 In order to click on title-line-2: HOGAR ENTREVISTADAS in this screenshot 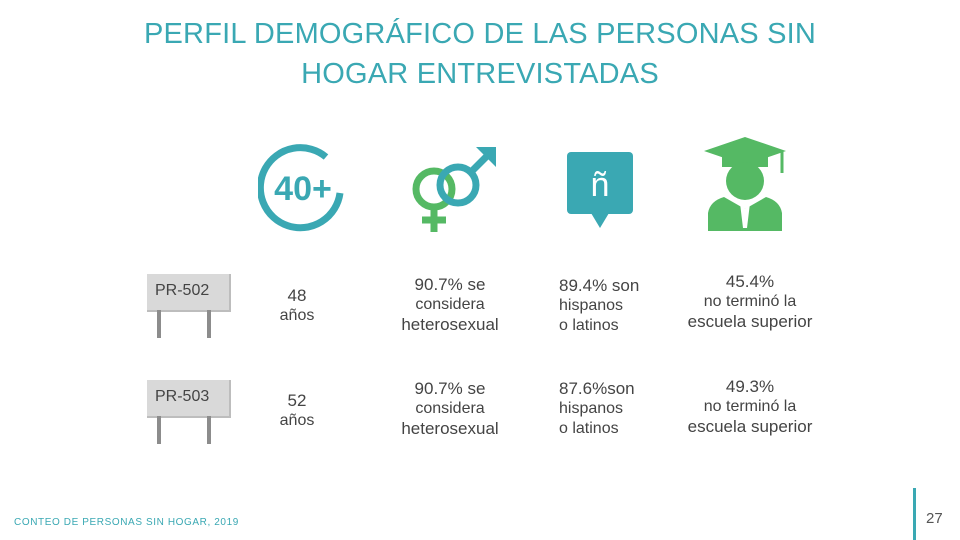, I will do `click(480, 74)`.